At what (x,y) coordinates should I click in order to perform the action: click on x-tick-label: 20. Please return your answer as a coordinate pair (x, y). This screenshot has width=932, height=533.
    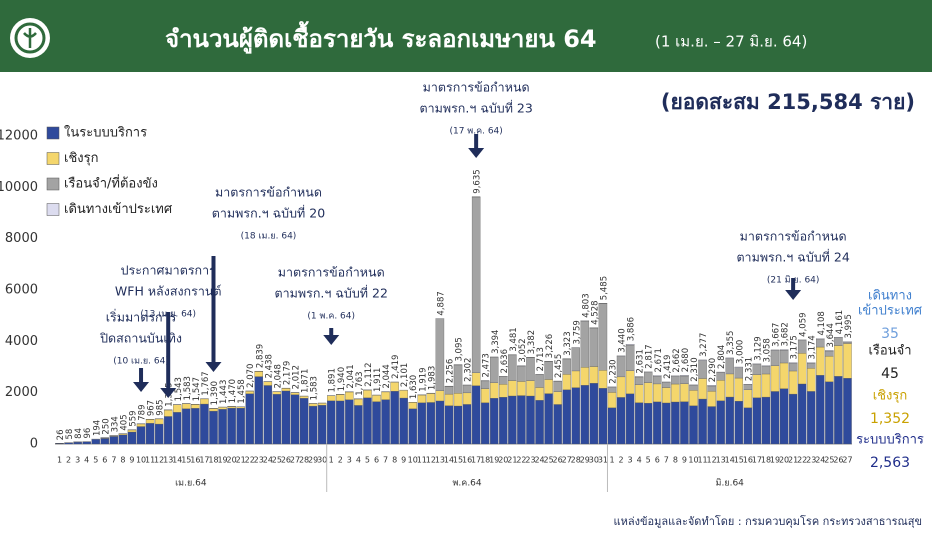
    Looking at the image, I should click on (232, 460).